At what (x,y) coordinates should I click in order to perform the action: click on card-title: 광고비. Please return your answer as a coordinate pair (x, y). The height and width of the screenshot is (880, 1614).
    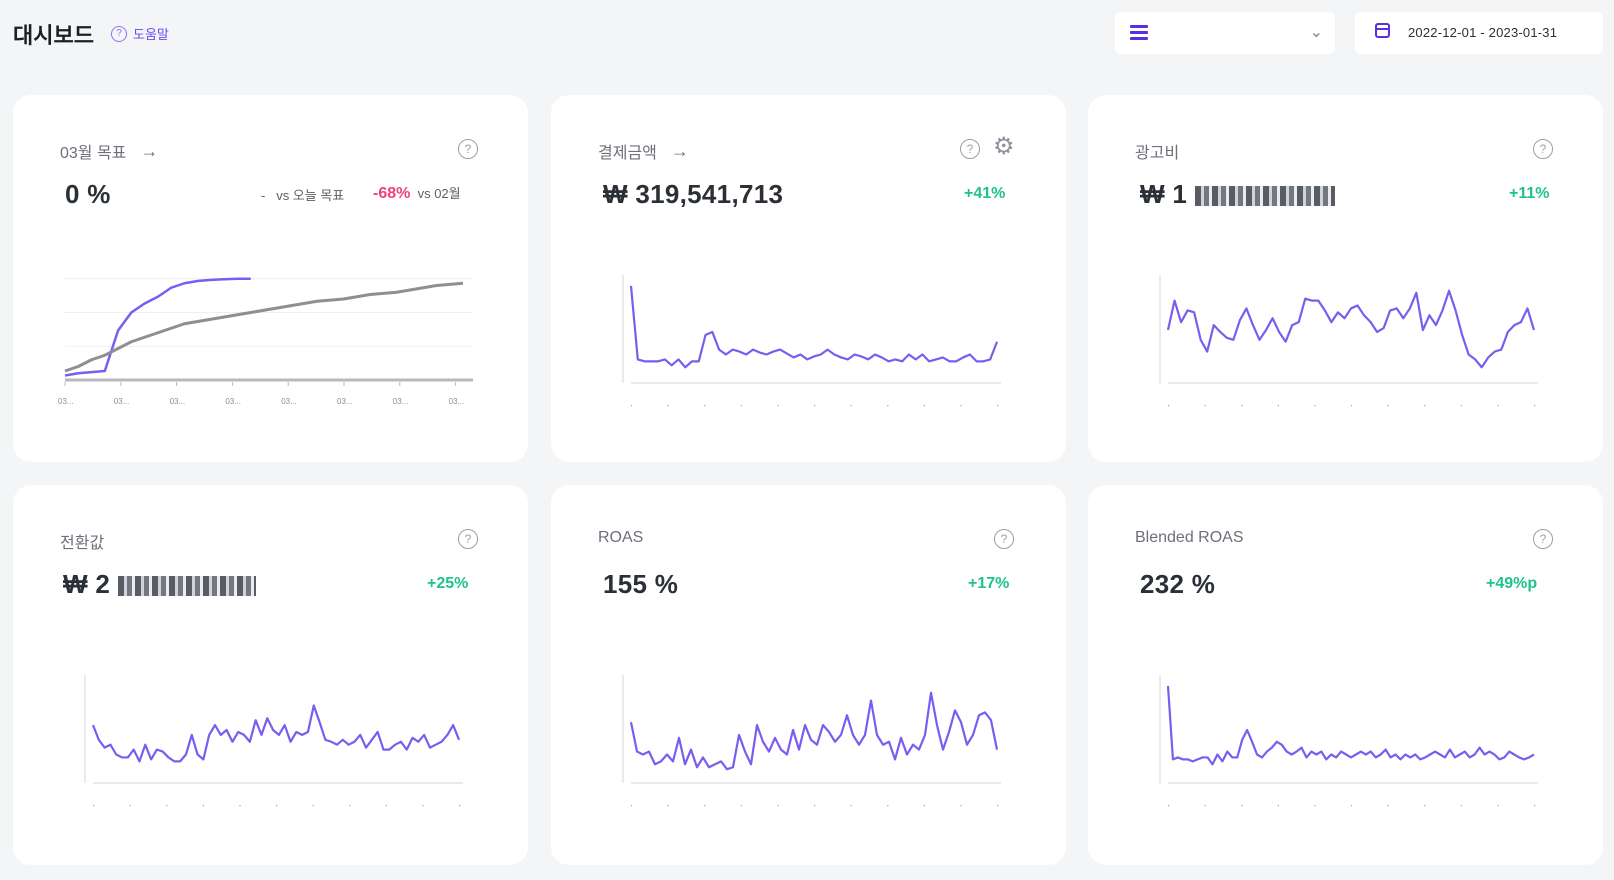
    Looking at the image, I should click on (1157, 151).